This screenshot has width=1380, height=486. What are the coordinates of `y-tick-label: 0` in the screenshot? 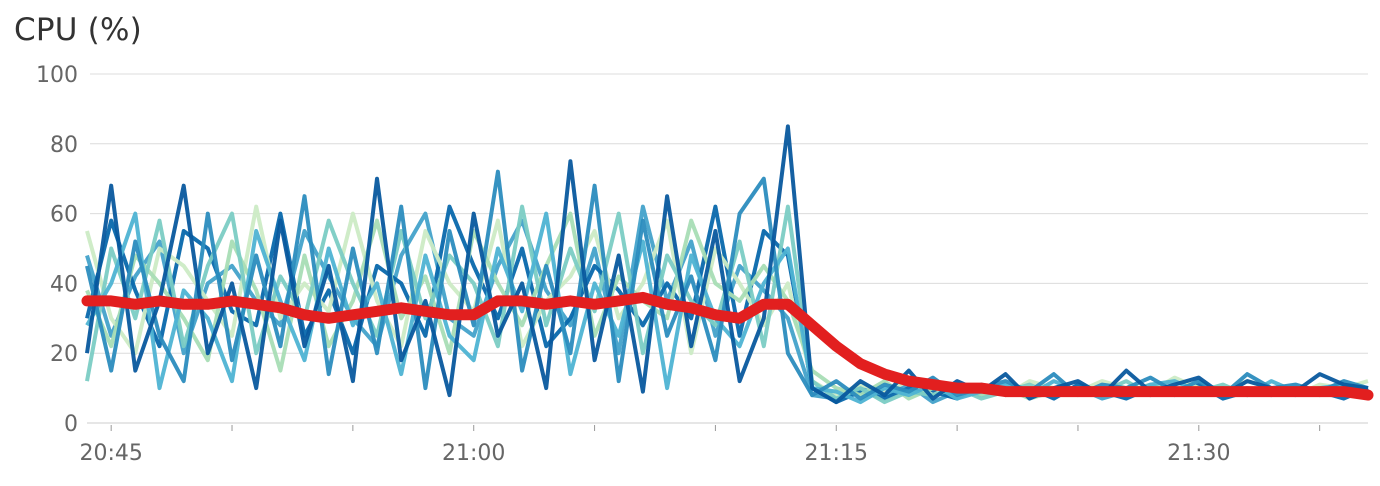 It's located at (71, 424).